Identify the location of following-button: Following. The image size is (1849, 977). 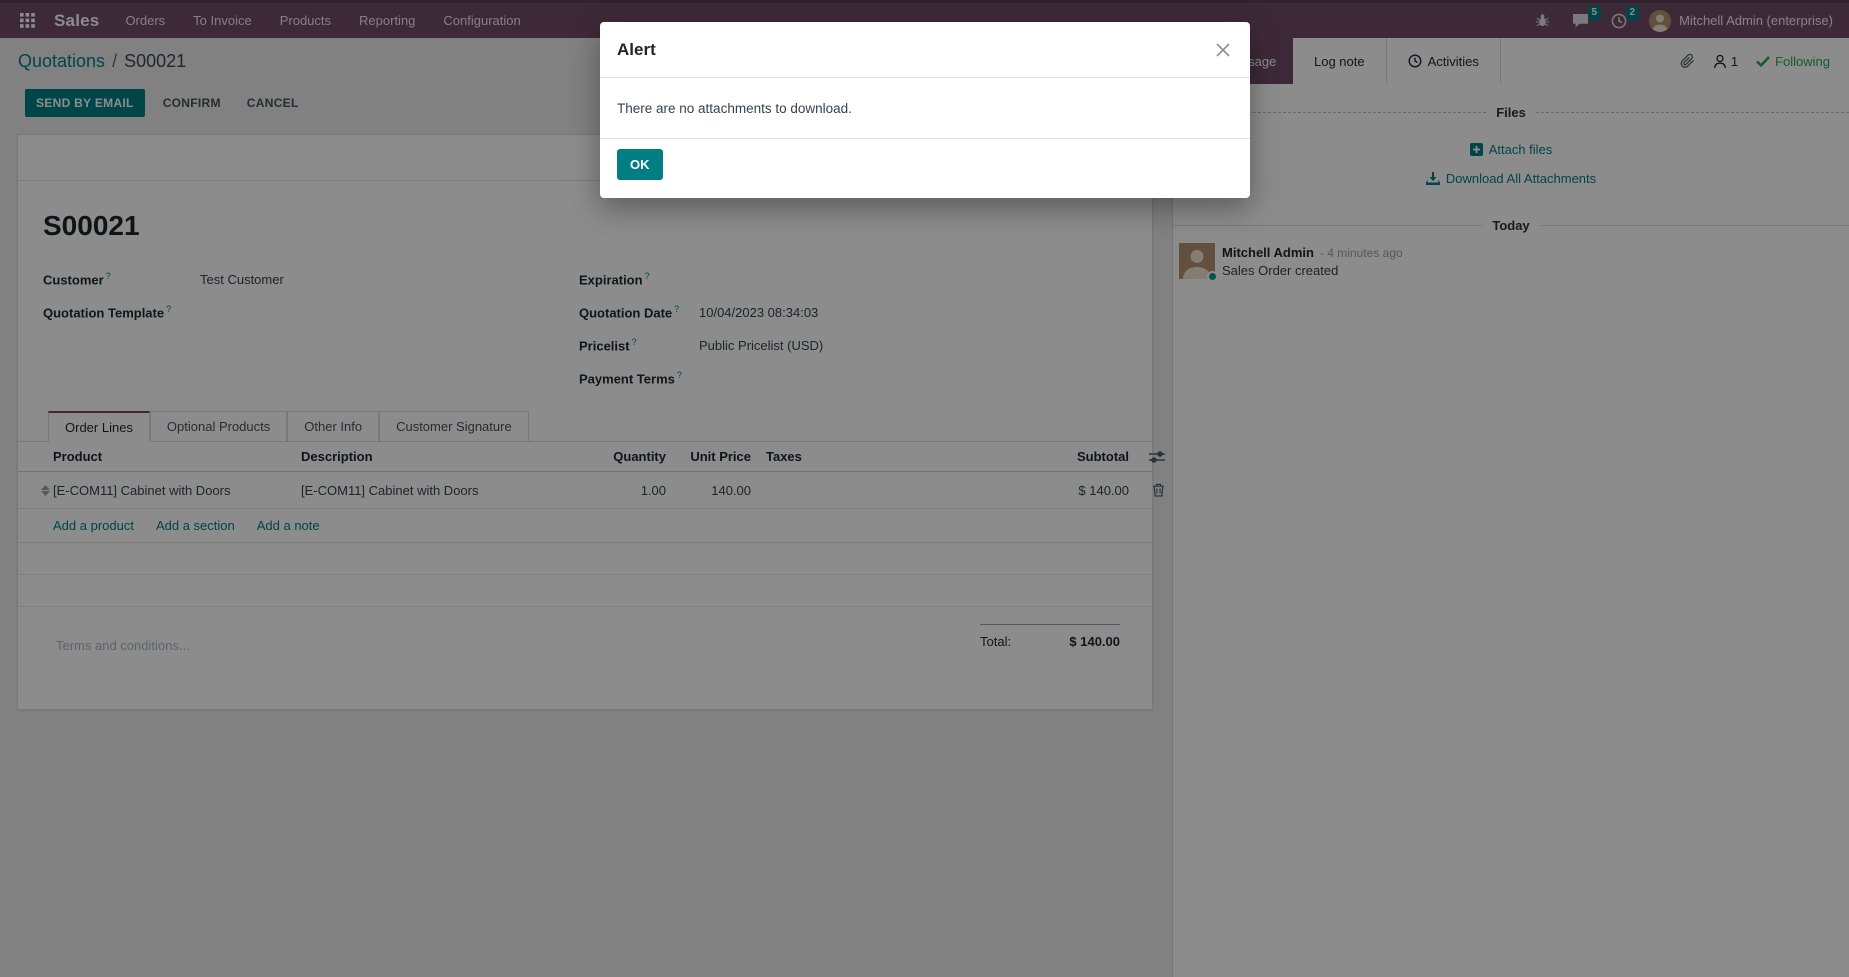
(1793, 61).